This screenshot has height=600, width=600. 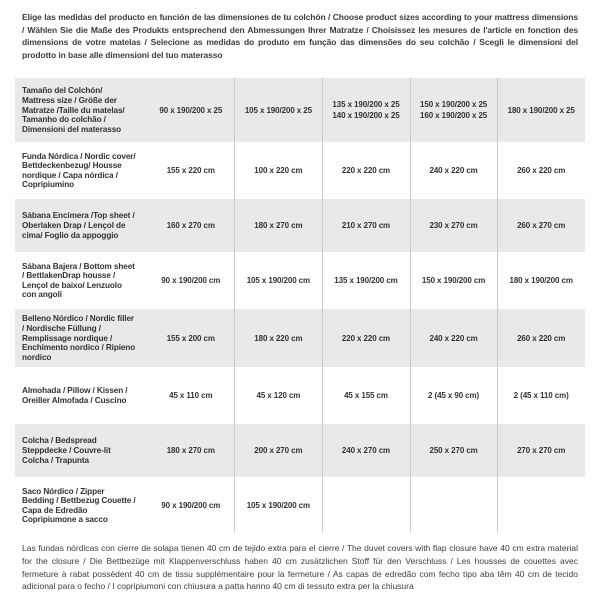 I want to click on size-cell: 155 x 220 cm, so click(x=190, y=171).